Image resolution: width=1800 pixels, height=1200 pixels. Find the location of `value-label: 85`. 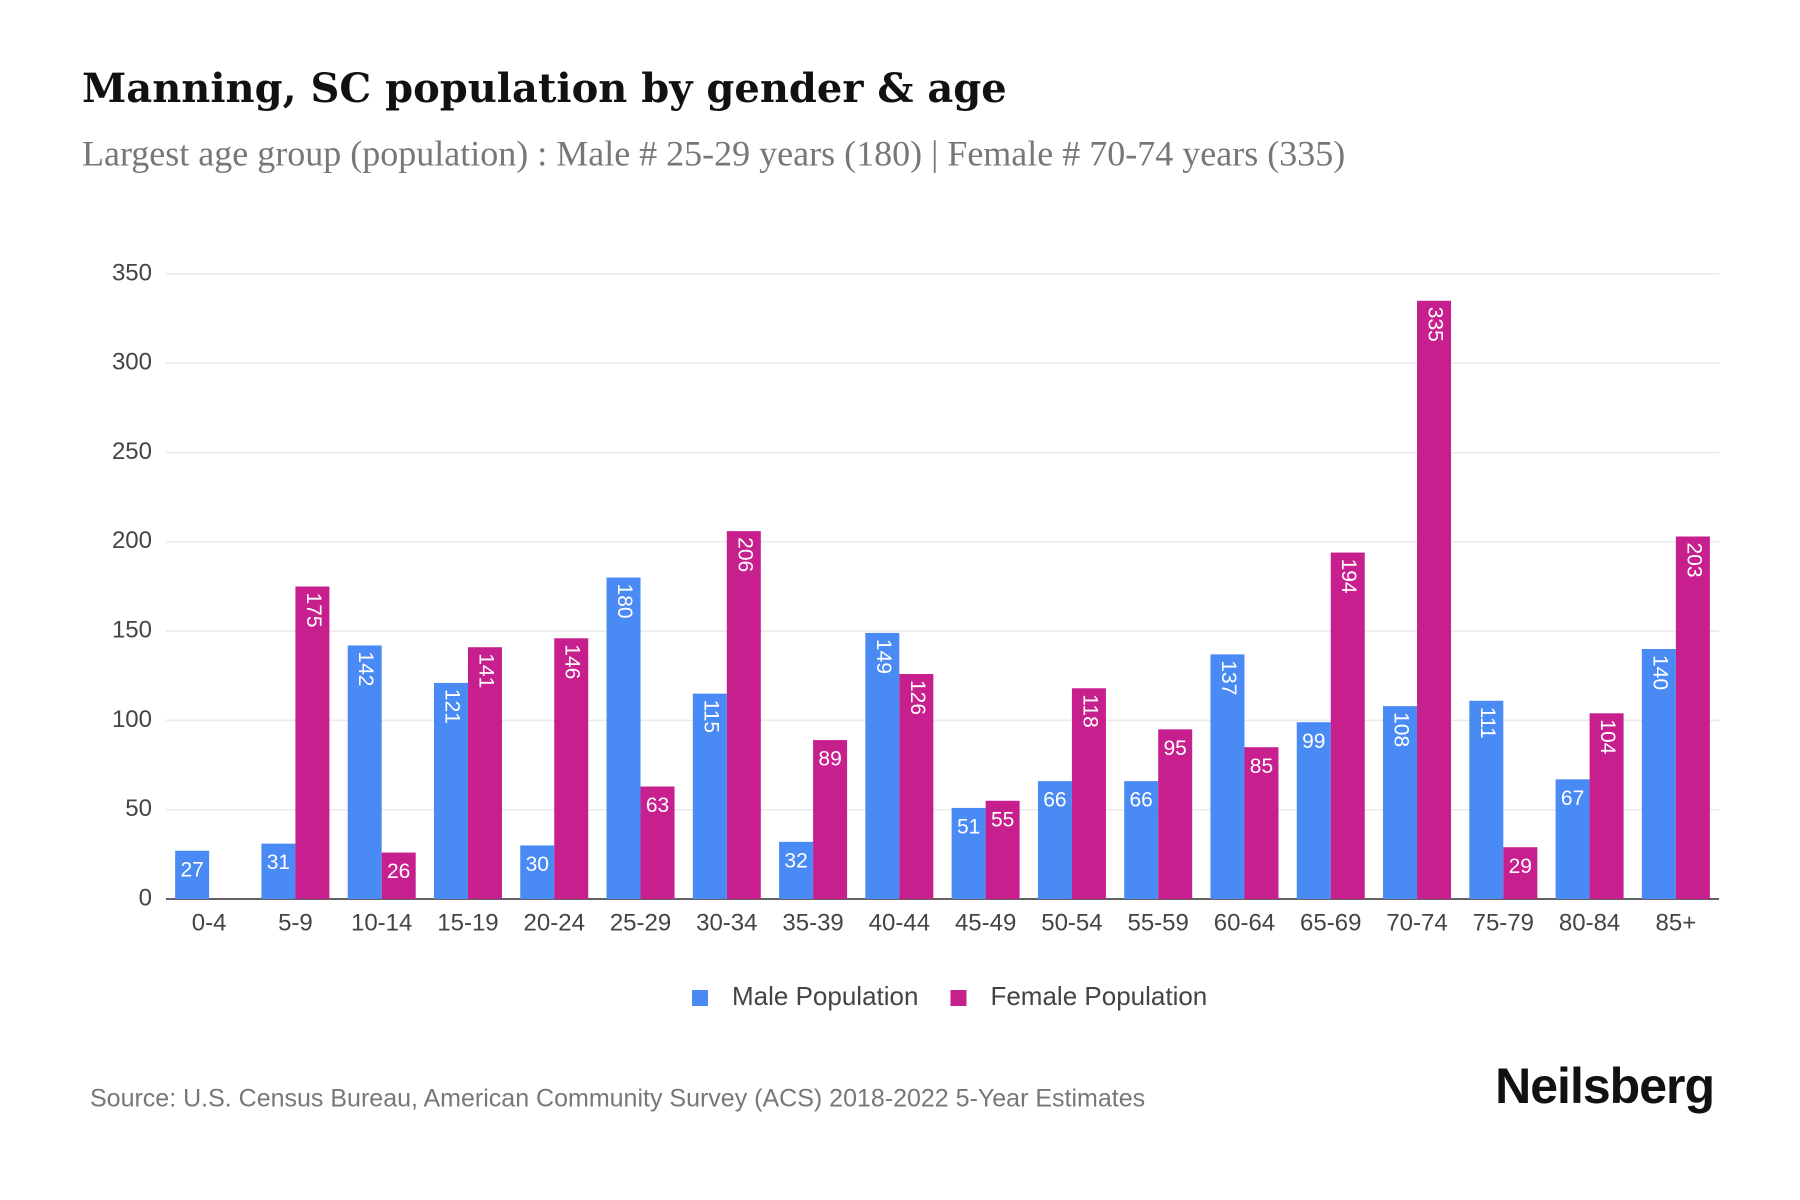

value-label: 85 is located at coordinates (1261, 766).